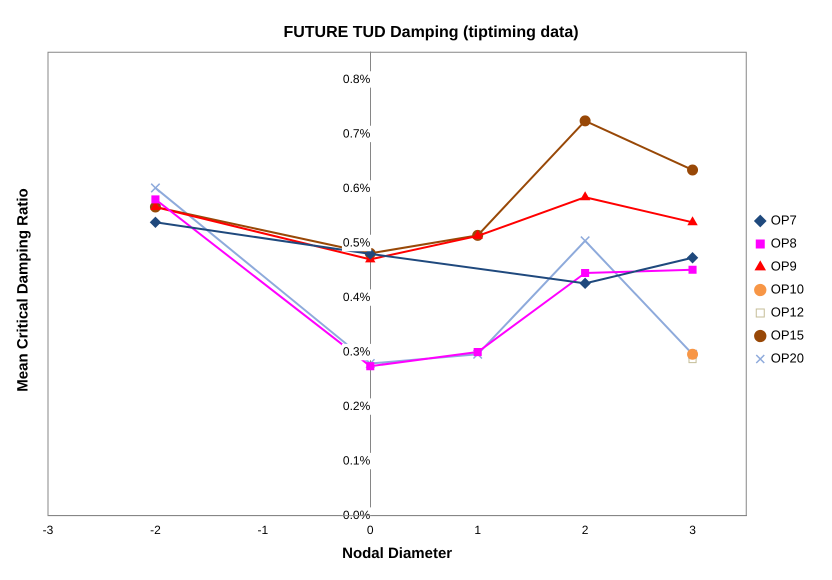 The width and height of the screenshot is (832, 580). What do you see at coordinates (478, 530) in the screenshot?
I see `x-tick-label: 1` at bounding box center [478, 530].